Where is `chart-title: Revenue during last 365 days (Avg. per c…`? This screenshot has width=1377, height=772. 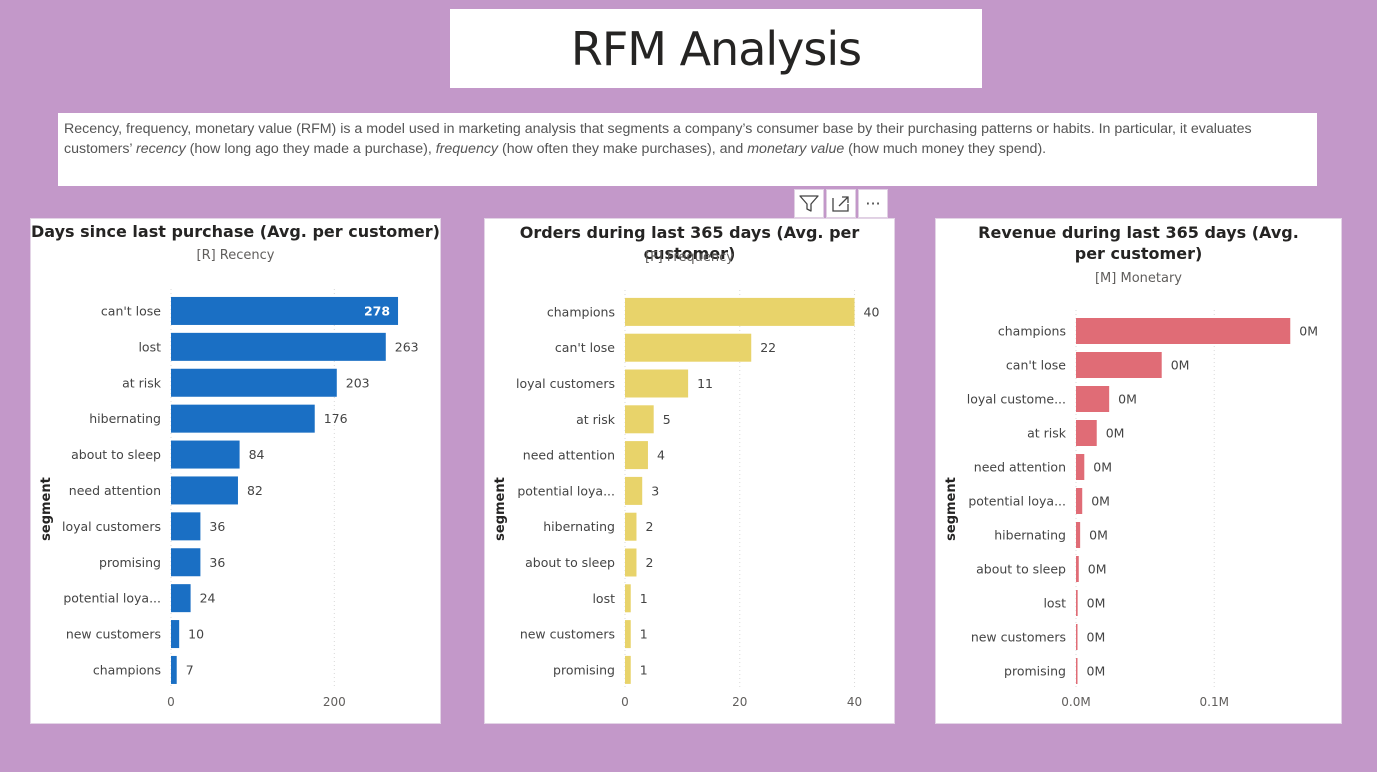 chart-title: Revenue during last 365 days (Avg. per c… is located at coordinates (1138, 243).